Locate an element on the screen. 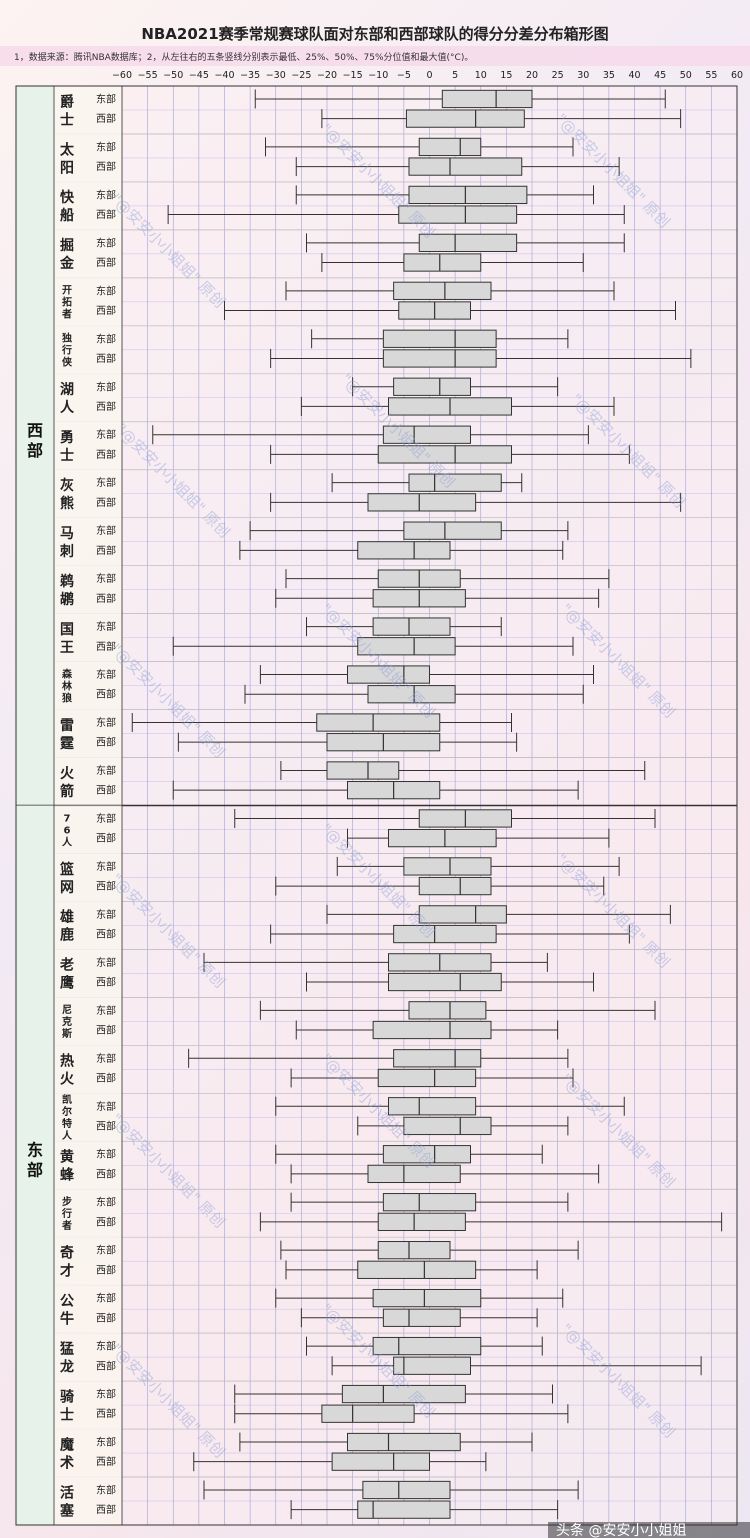 This screenshot has width=750, height=1538. x-tick-label: −45 is located at coordinates (199, 75).